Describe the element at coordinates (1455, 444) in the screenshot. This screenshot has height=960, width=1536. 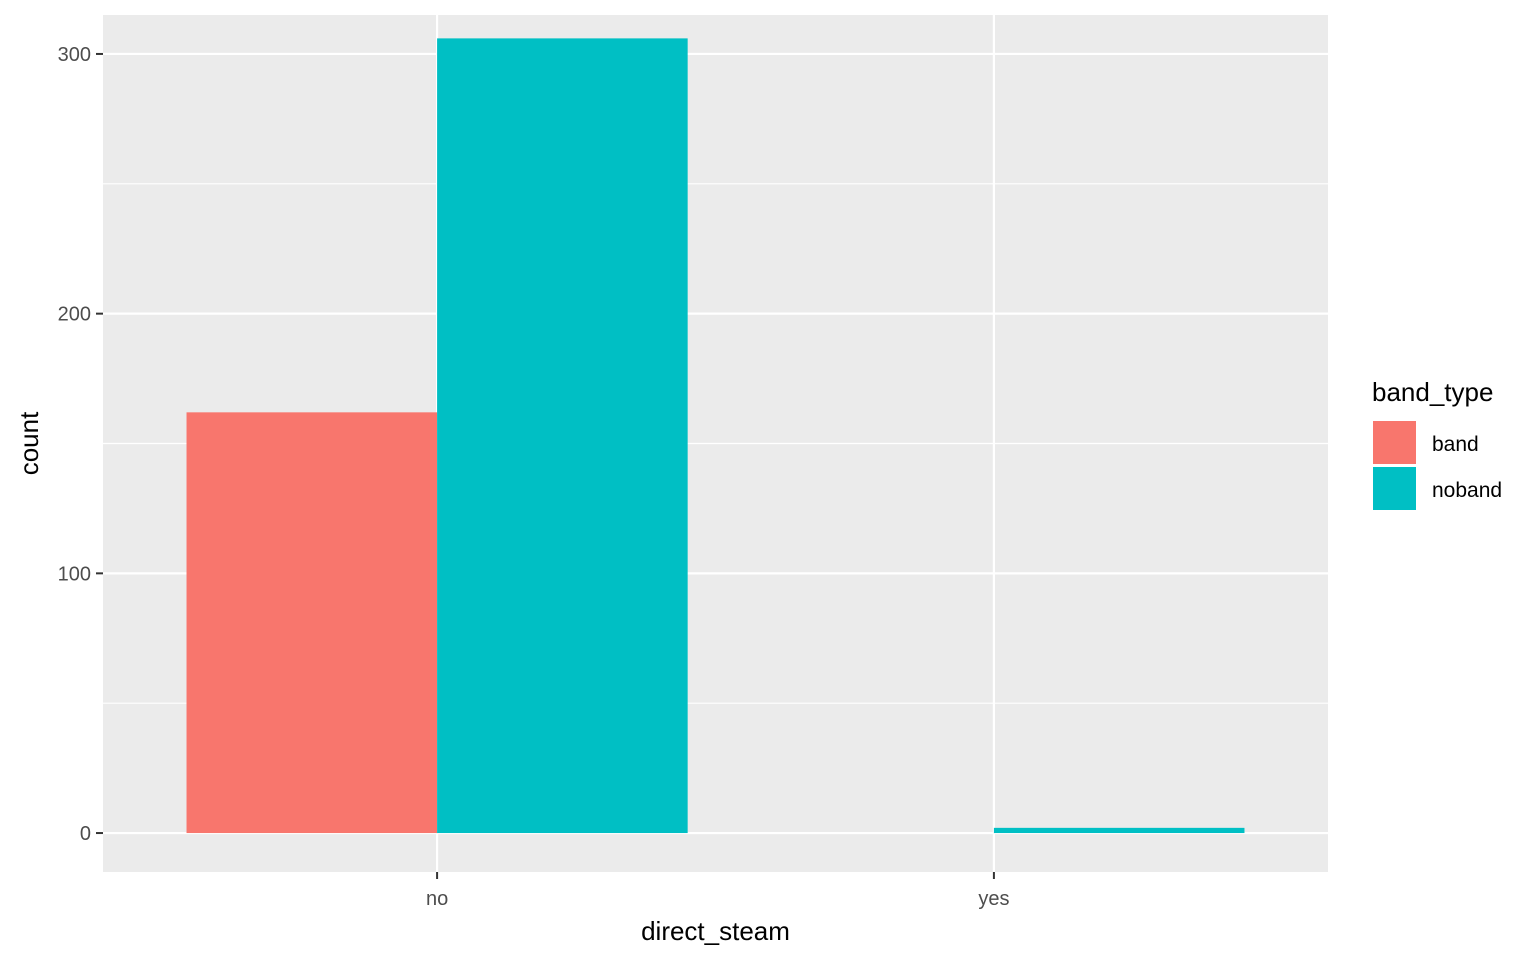
I see `legend-label-band: band` at that location.